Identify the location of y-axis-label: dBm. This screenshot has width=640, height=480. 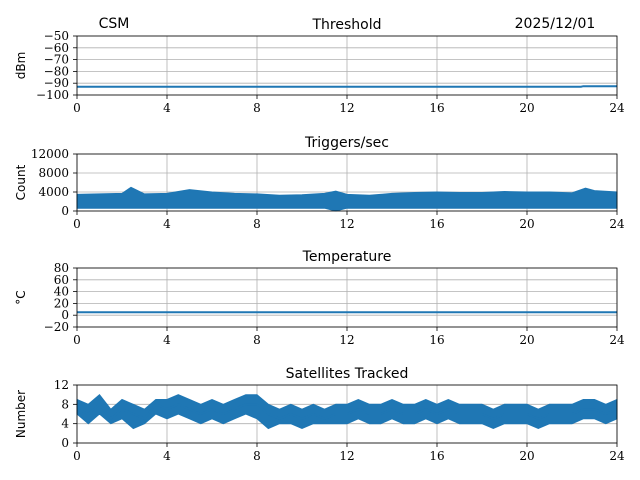
(21, 66).